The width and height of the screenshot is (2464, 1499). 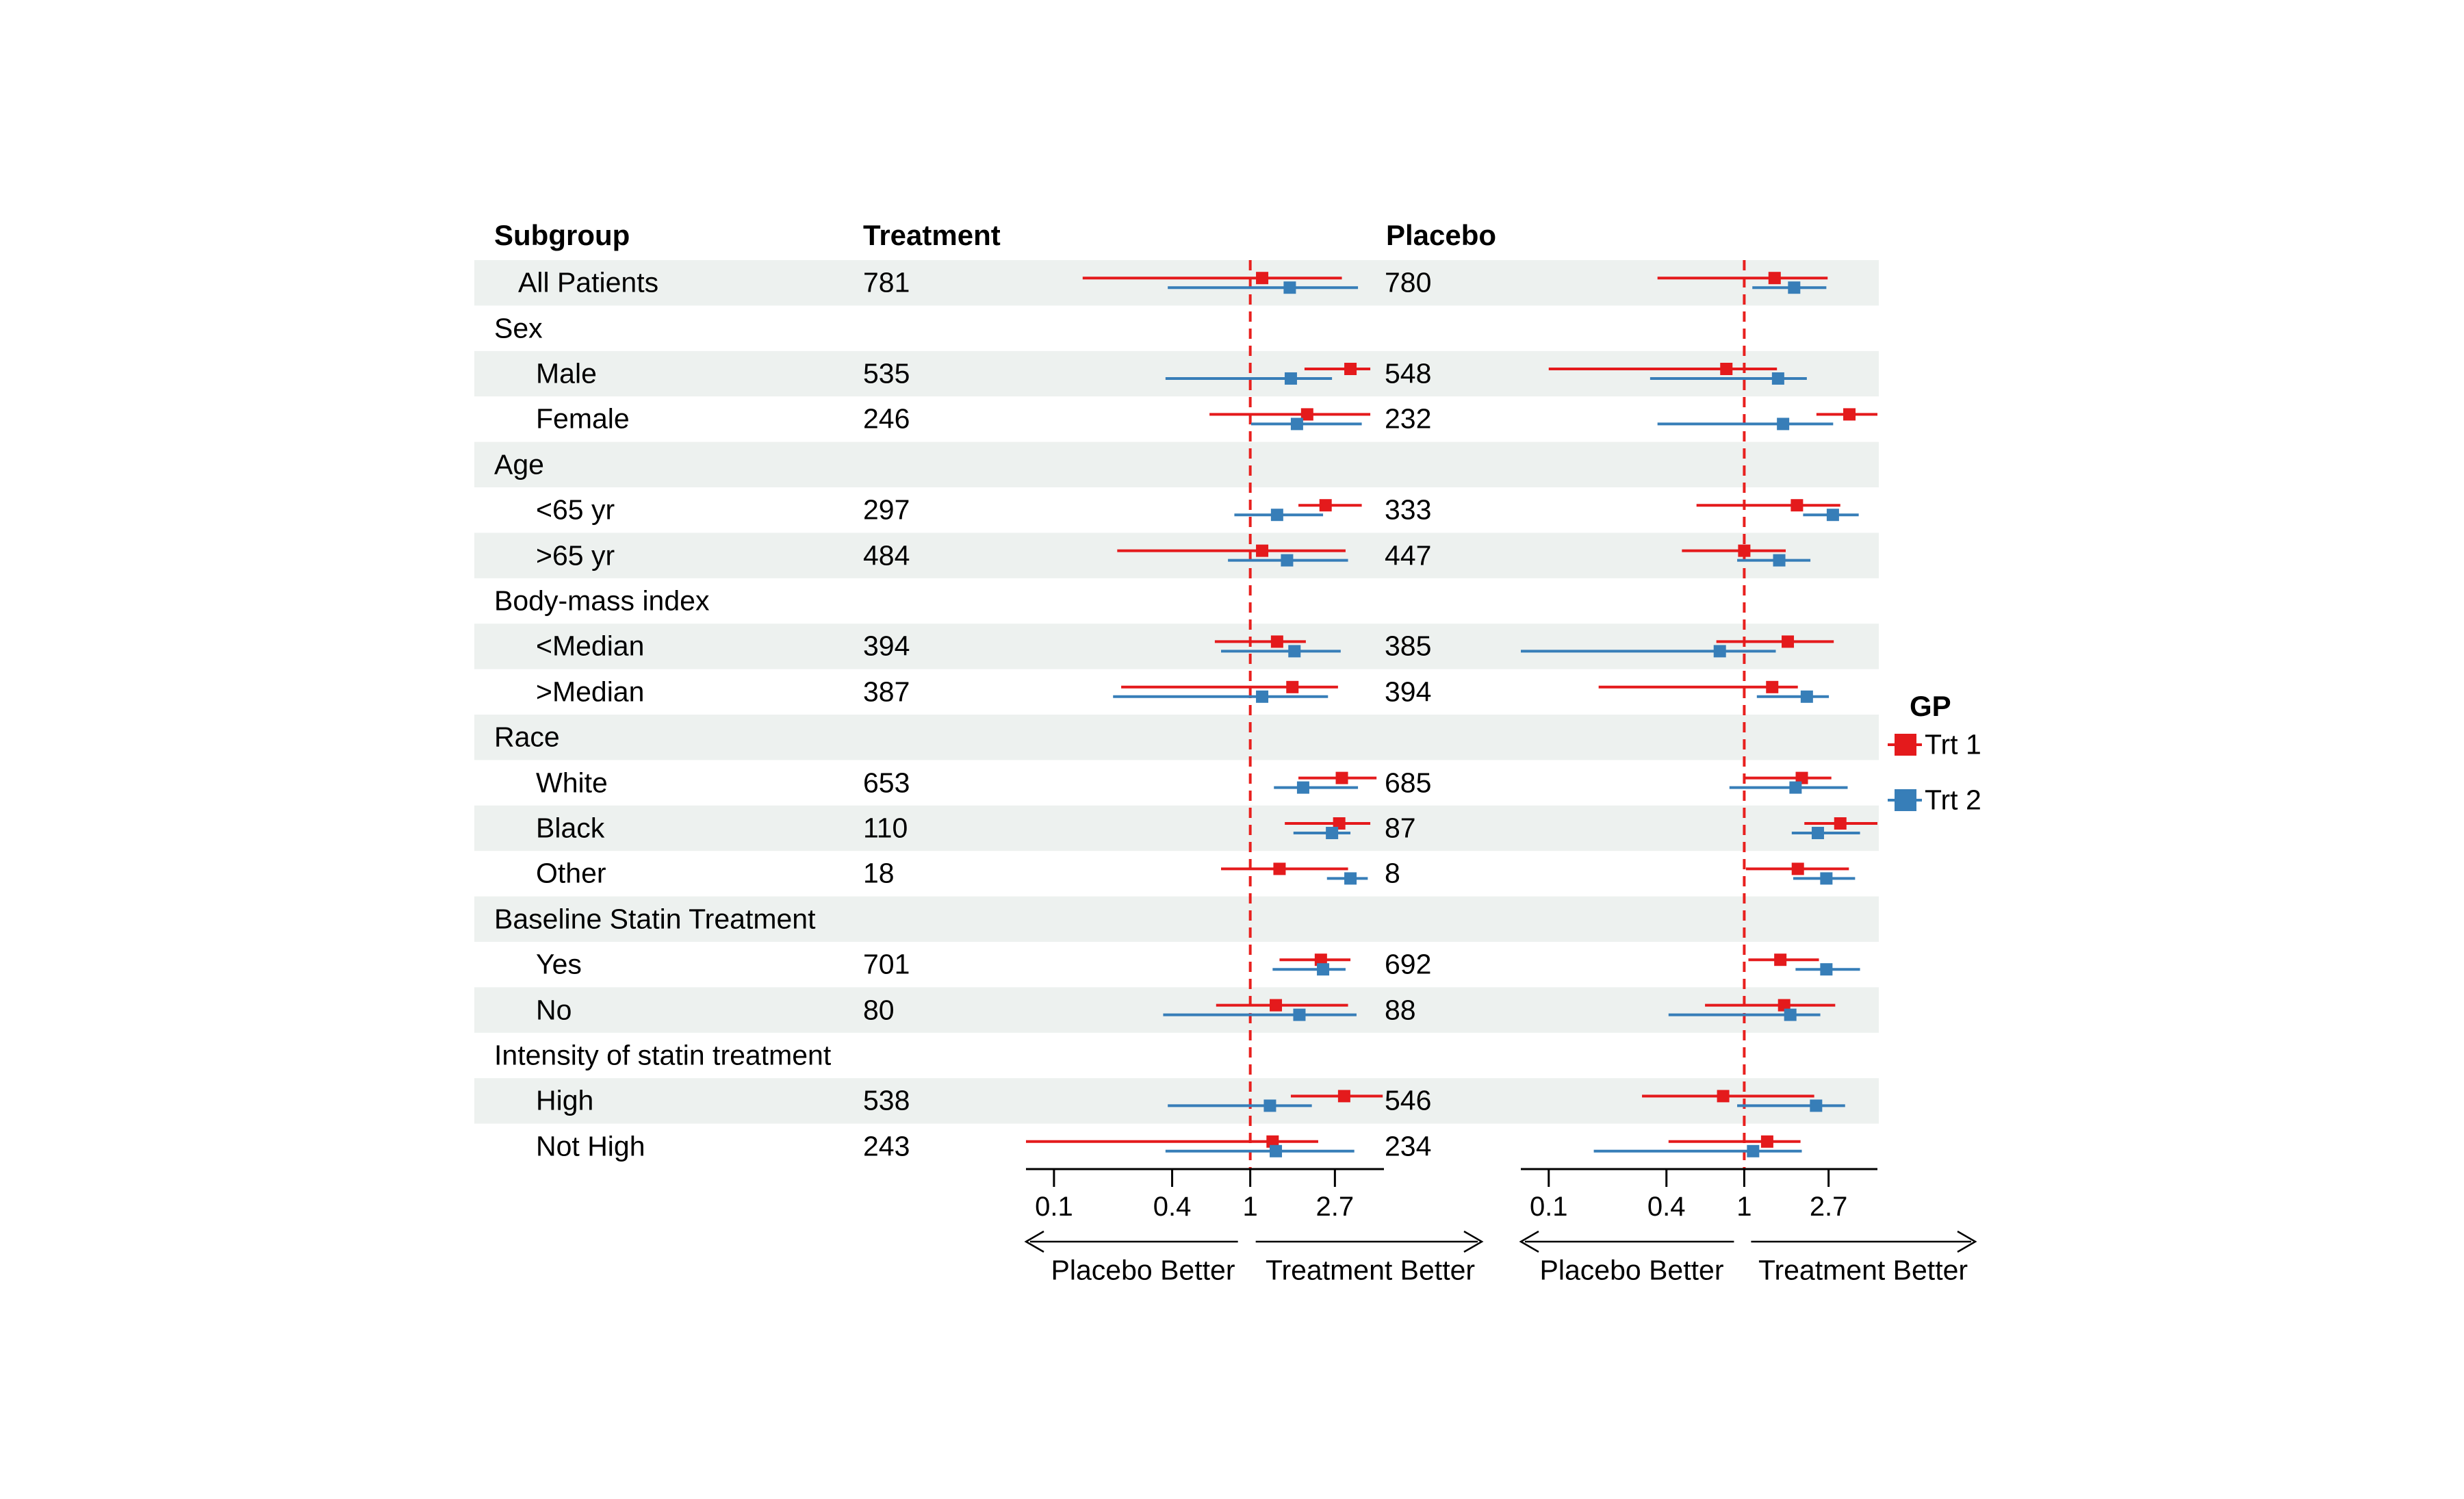 What do you see at coordinates (1400, 1010) in the screenshot?
I see `placebo-count: 88` at bounding box center [1400, 1010].